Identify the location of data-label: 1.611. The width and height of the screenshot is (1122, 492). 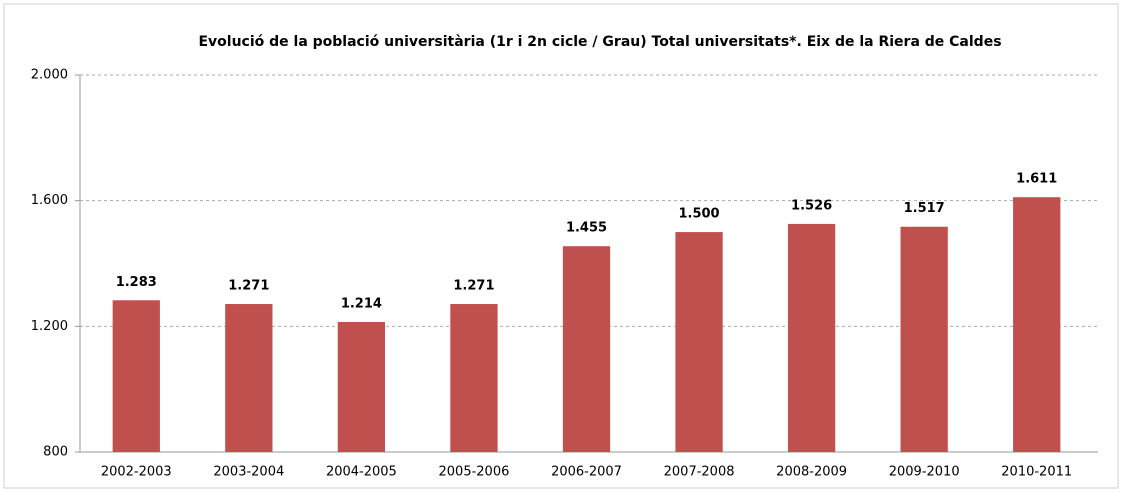
(1036, 179).